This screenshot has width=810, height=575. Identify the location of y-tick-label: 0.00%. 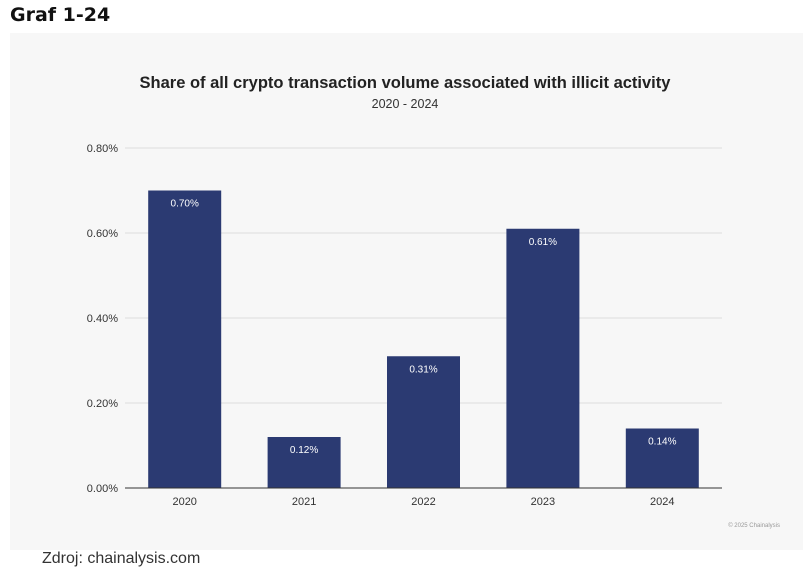
(102, 489).